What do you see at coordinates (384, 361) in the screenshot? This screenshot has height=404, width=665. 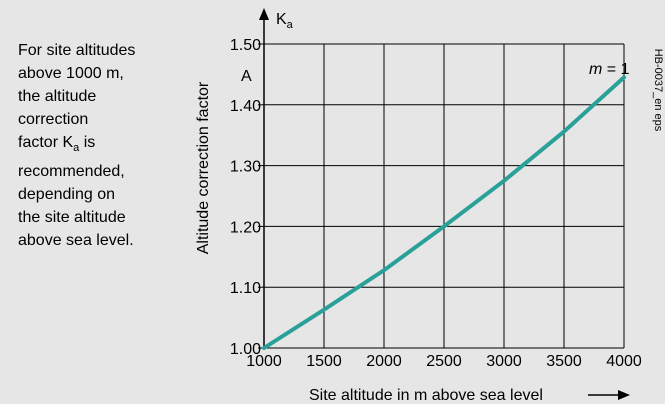 I see `x-tick-label: 2000` at bounding box center [384, 361].